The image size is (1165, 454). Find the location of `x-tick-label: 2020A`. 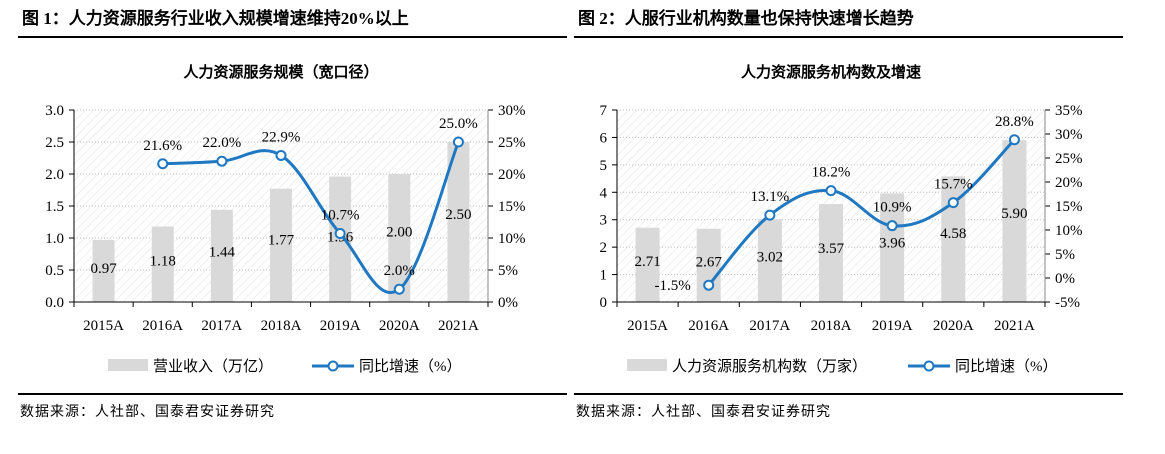

x-tick-label: 2020A is located at coordinates (399, 326).